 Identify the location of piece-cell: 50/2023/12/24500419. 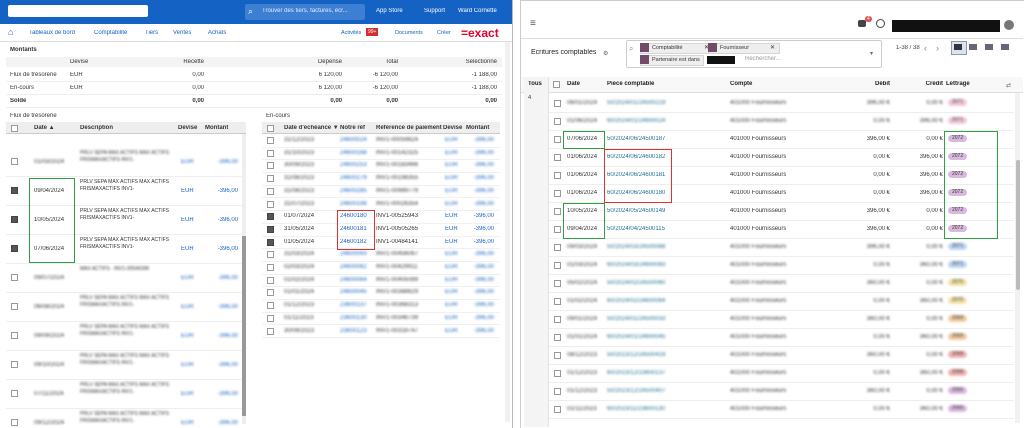
(636, 355).